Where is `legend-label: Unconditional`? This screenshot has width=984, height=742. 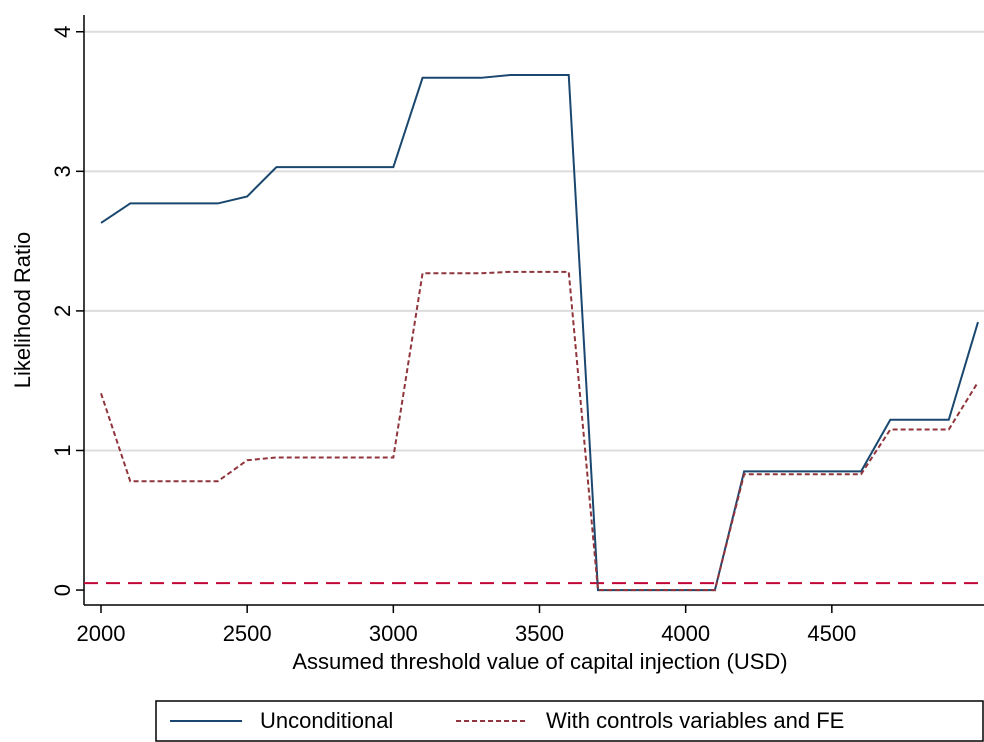
legend-label: Unconditional is located at coordinates (326, 720).